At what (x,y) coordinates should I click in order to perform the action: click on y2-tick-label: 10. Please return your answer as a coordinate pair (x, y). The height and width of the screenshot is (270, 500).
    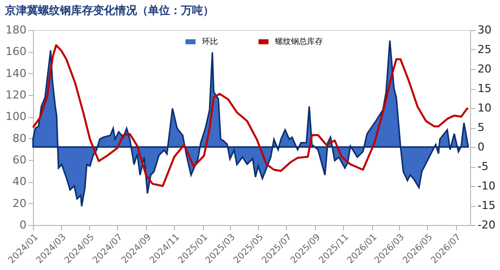
    Looking at the image, I should click on (485, 108).